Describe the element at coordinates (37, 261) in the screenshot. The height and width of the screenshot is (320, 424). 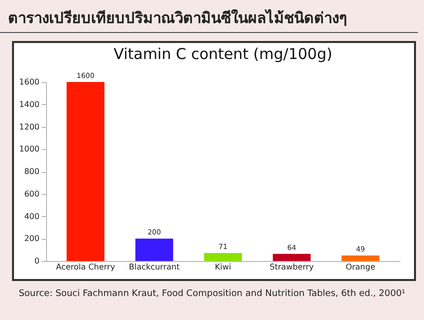
I see `y-tick-label: 0` at that location.